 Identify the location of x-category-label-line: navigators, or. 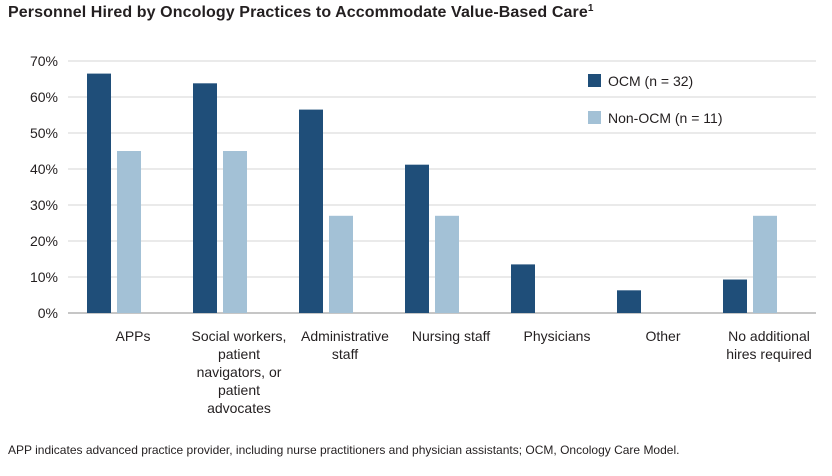
(239, 372).